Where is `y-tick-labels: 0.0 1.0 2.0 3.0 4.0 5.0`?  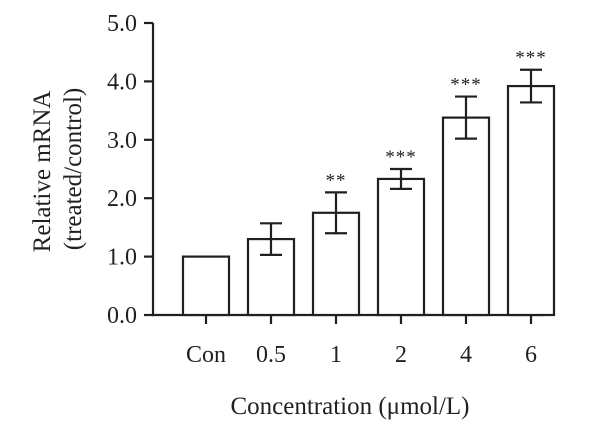 y-tick-labels: 0.0 1.0 2.0 3.0 4.0 5.0 is located at coordinates (122, 170).